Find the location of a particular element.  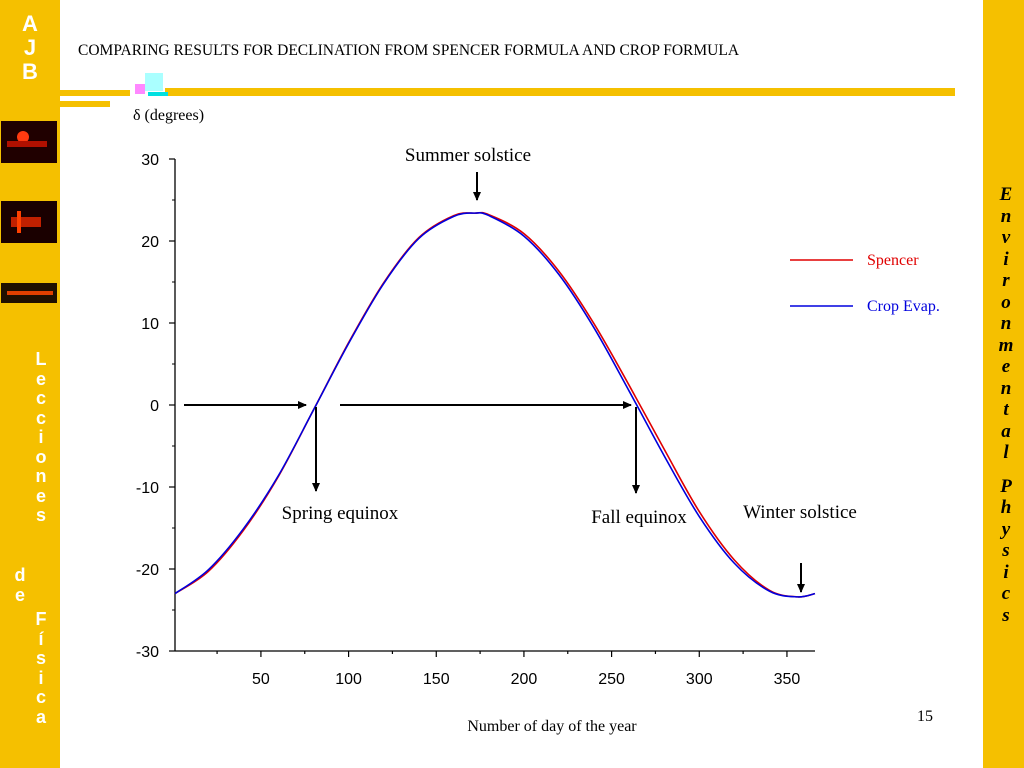

x-tick-label: 200 is located at coordinates (524, 679).